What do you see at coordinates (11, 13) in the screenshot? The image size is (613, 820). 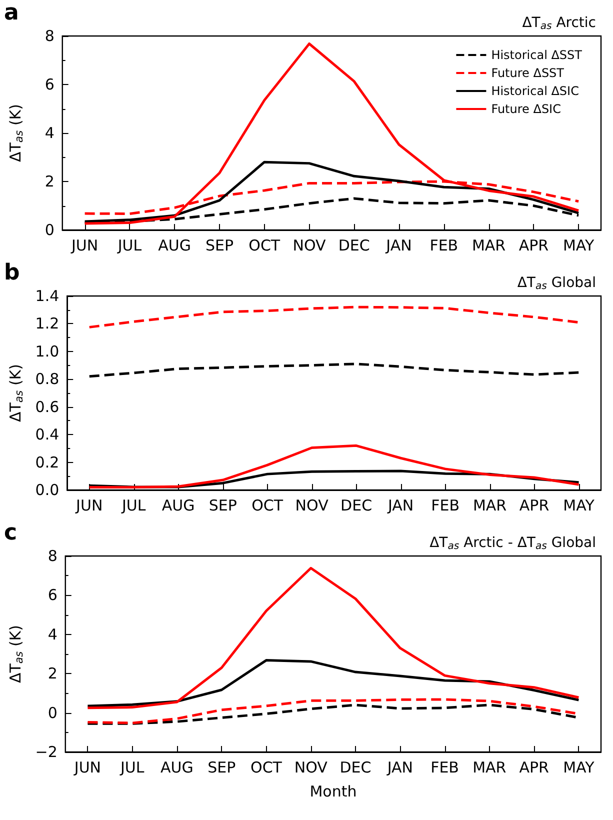 I see `text: a` at bounding box center [11, 13].